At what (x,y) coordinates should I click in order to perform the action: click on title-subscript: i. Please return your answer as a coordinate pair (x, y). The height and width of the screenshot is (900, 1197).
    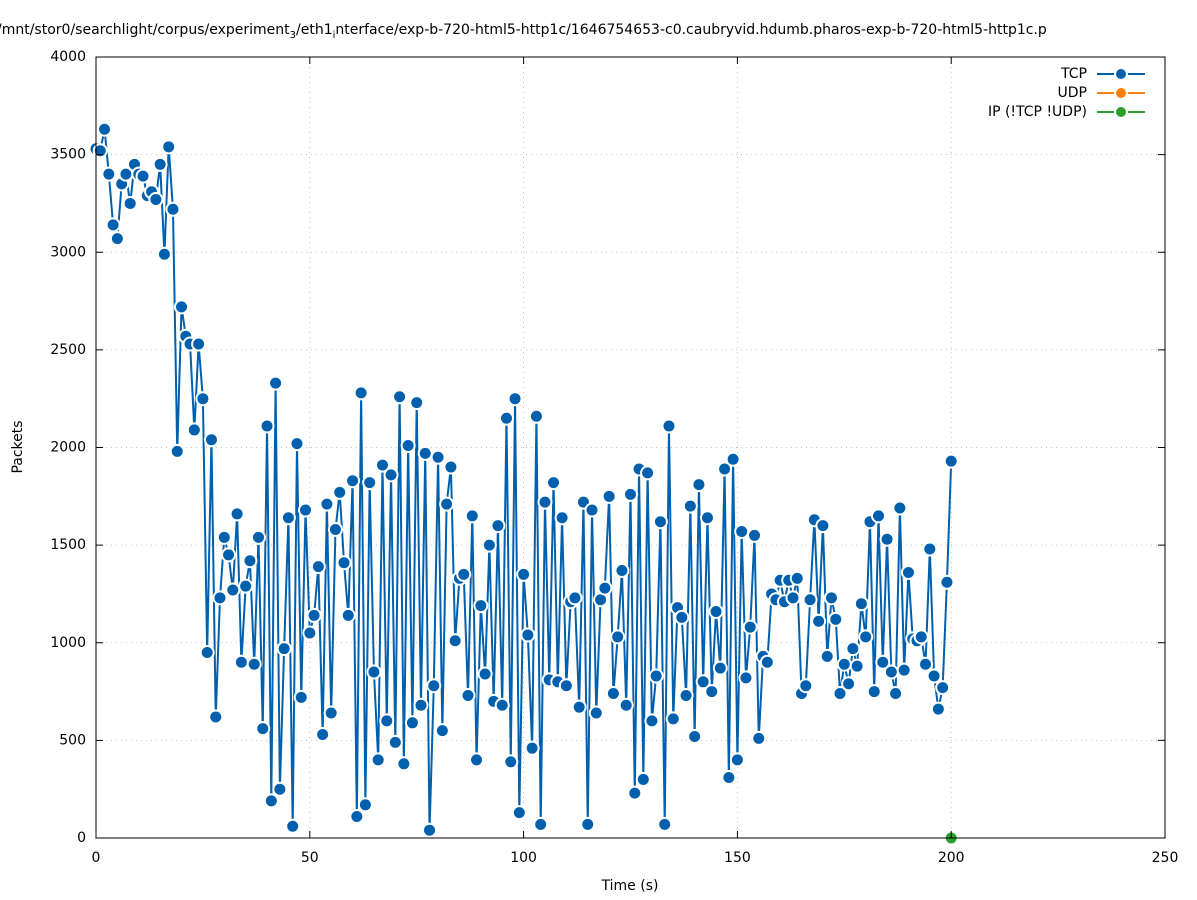
    Looking at the image, I should click on (334, 35).